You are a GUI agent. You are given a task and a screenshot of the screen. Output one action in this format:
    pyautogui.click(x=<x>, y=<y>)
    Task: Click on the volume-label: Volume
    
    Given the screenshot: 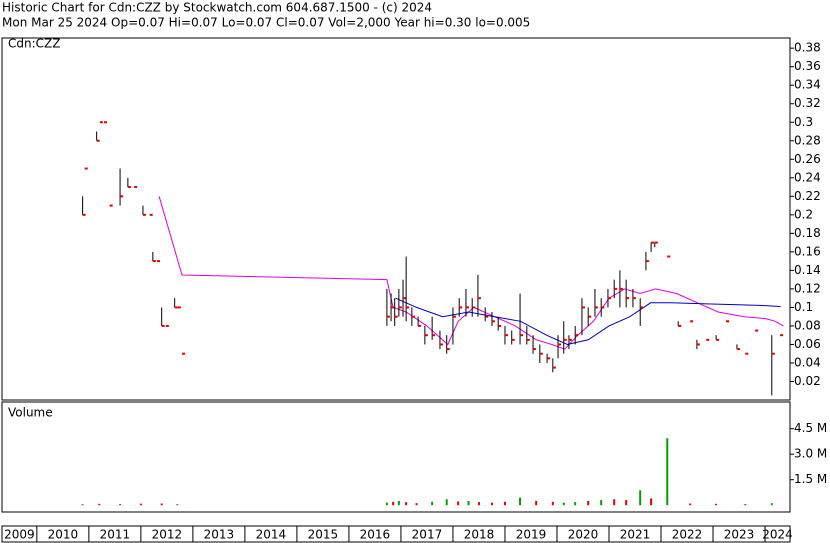 What is the action you would take?
    pyautogui.click(x=30, y=413)
    